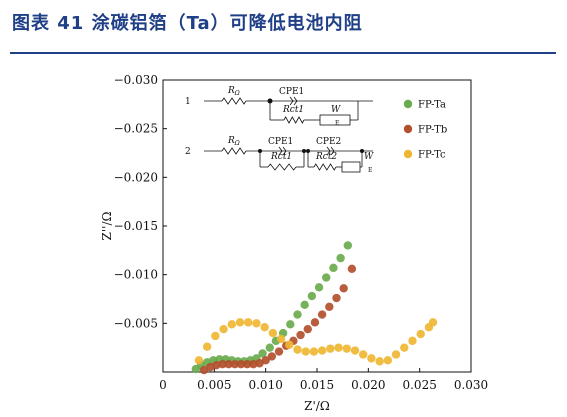 Image resolution: width=567 pixels, height=417 pixels. I want to click on circuit-subscript: E, so click(370, 170).